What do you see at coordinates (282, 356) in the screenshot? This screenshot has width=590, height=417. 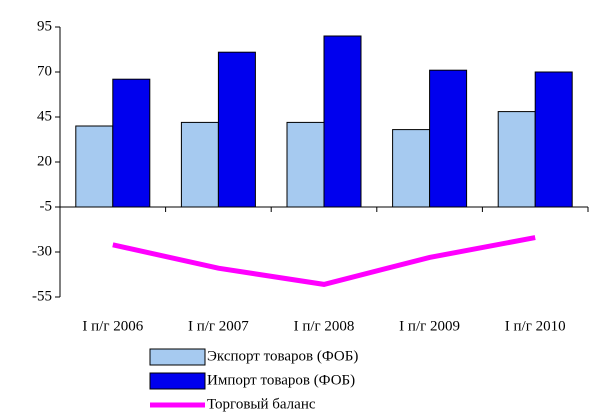 I see `legend-label: Экспорт товаров (ФОБ)` at bounding box center [282, 356].